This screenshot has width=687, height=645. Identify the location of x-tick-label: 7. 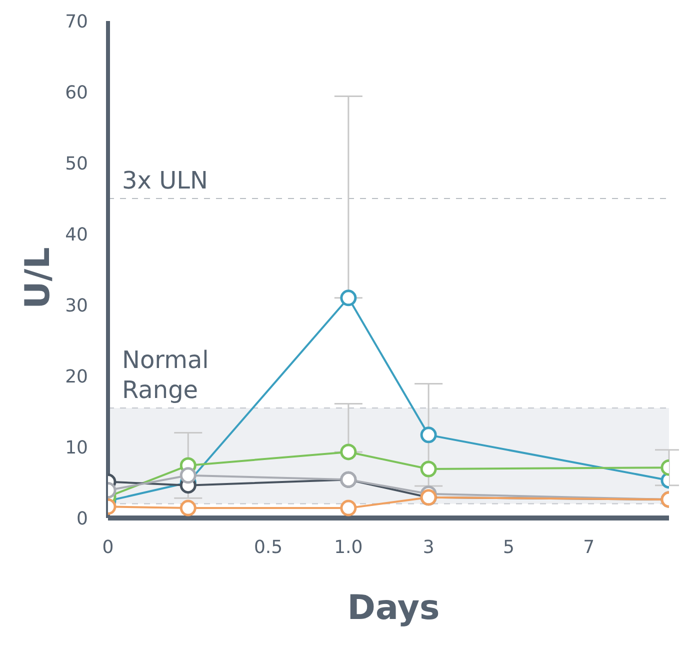
(589, 547).